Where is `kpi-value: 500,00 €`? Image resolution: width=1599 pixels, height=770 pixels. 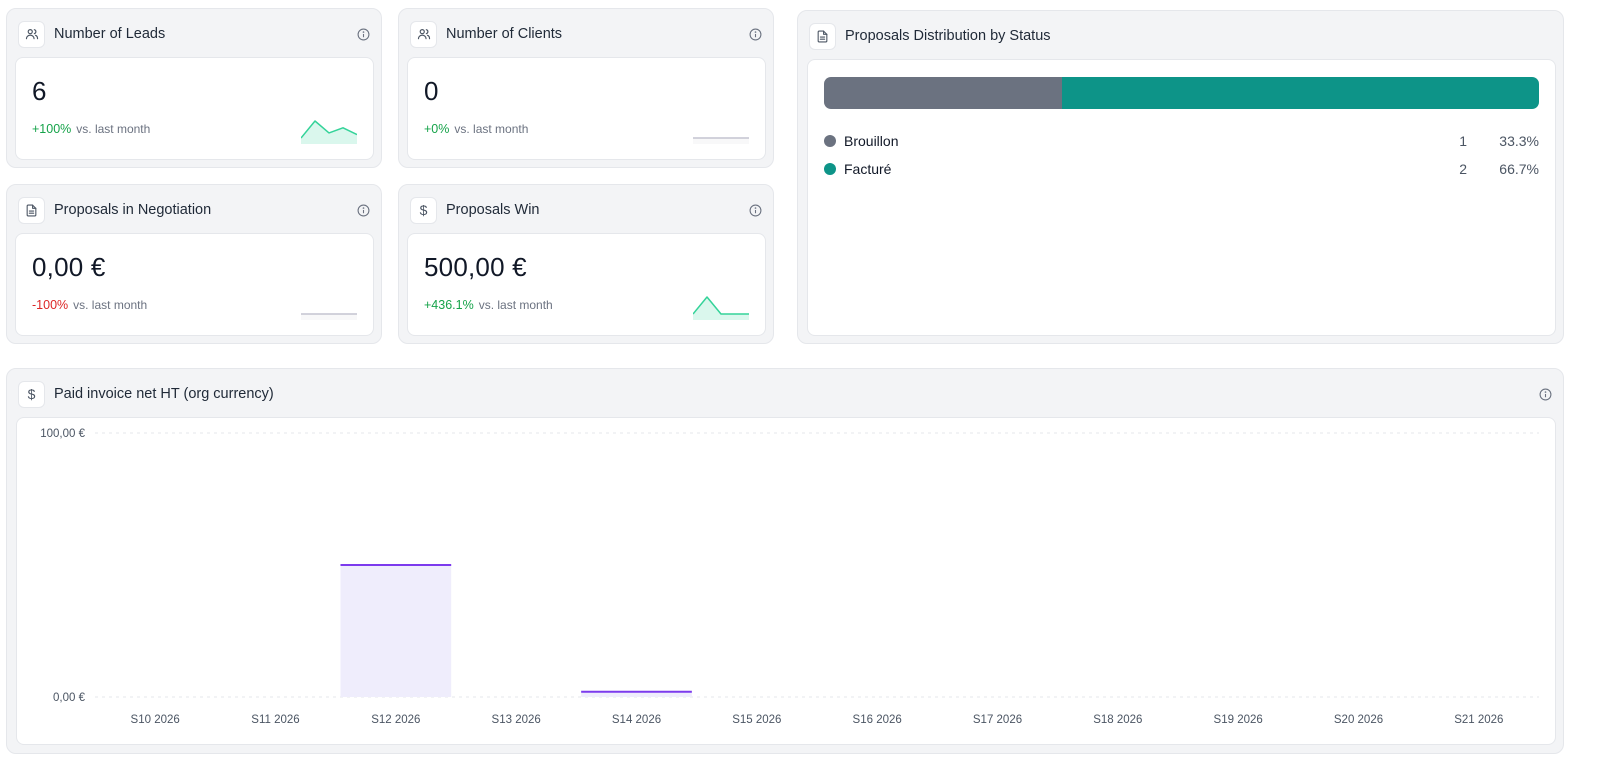 kpi-value: 500,00 € is located at coordinates (475, 267).